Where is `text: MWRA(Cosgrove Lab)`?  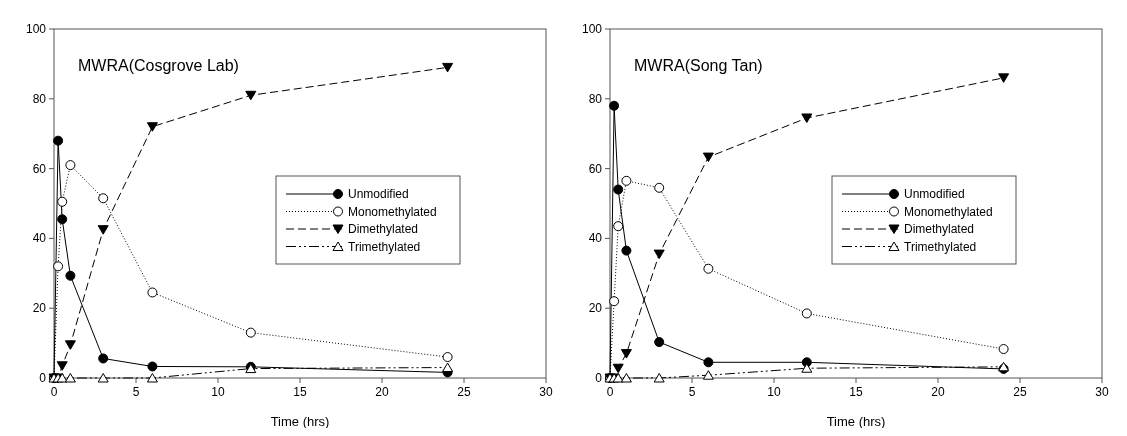 text: MWRA(Cosgrove Lab) is located at coordinates (158, 65).